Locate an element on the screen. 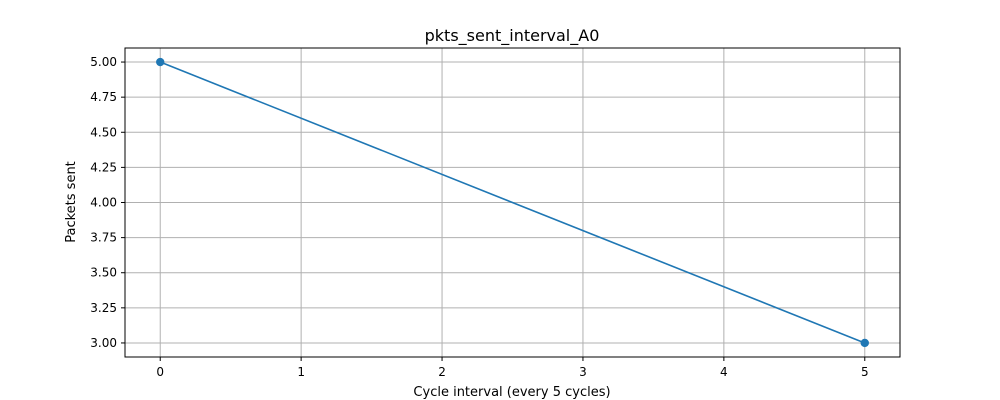  chart-title: pkts_sent_interval_A0 is located at coordinates (512, 36).